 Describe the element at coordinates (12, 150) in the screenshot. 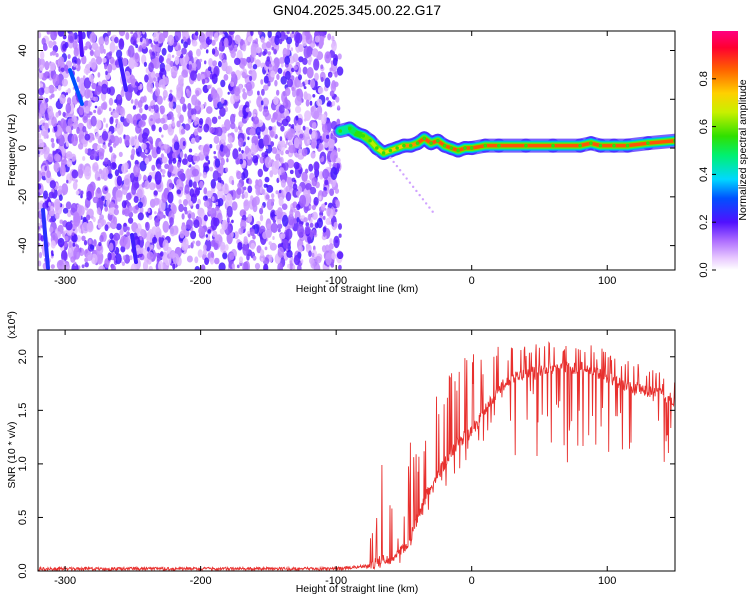

I see `spectrogram-y-label: Frequency (Hz)` at that location.